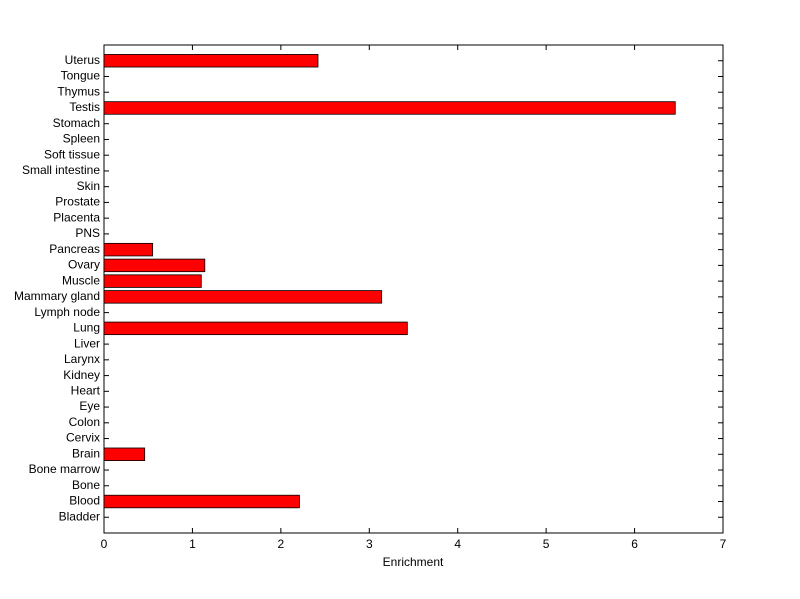 The image size is (800, 599). I want to click on x-tick-label: 3, so click(369, 544).